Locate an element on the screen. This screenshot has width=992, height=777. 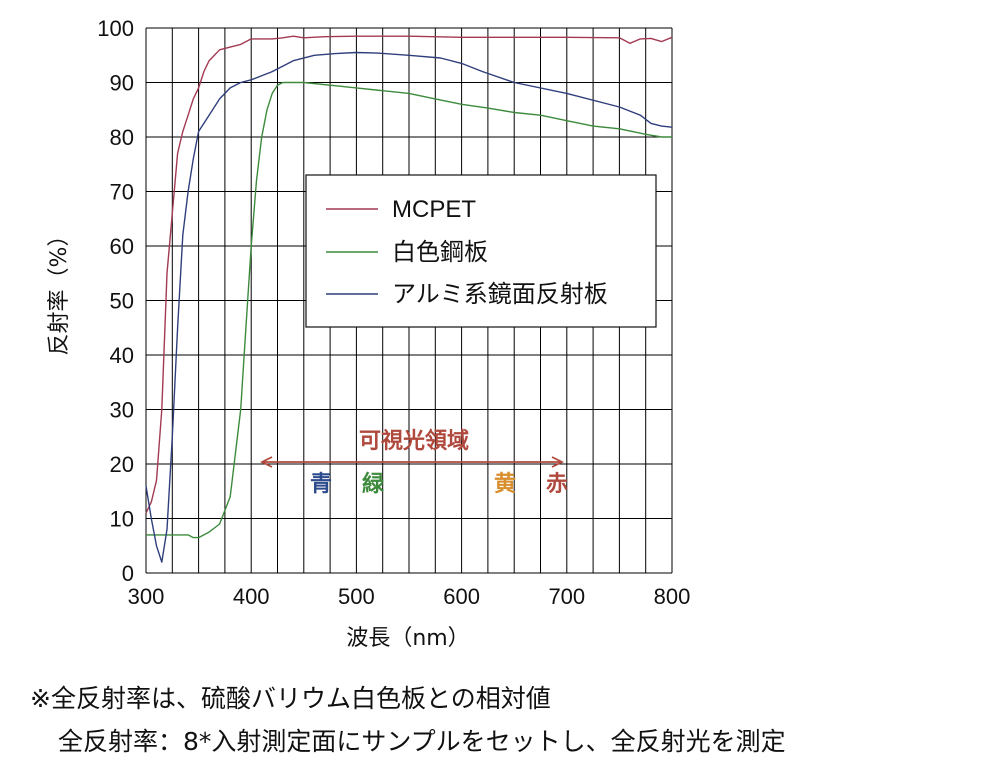
legend-label-white-steel: 白色鋼板 is located at coordinates (440, 252).